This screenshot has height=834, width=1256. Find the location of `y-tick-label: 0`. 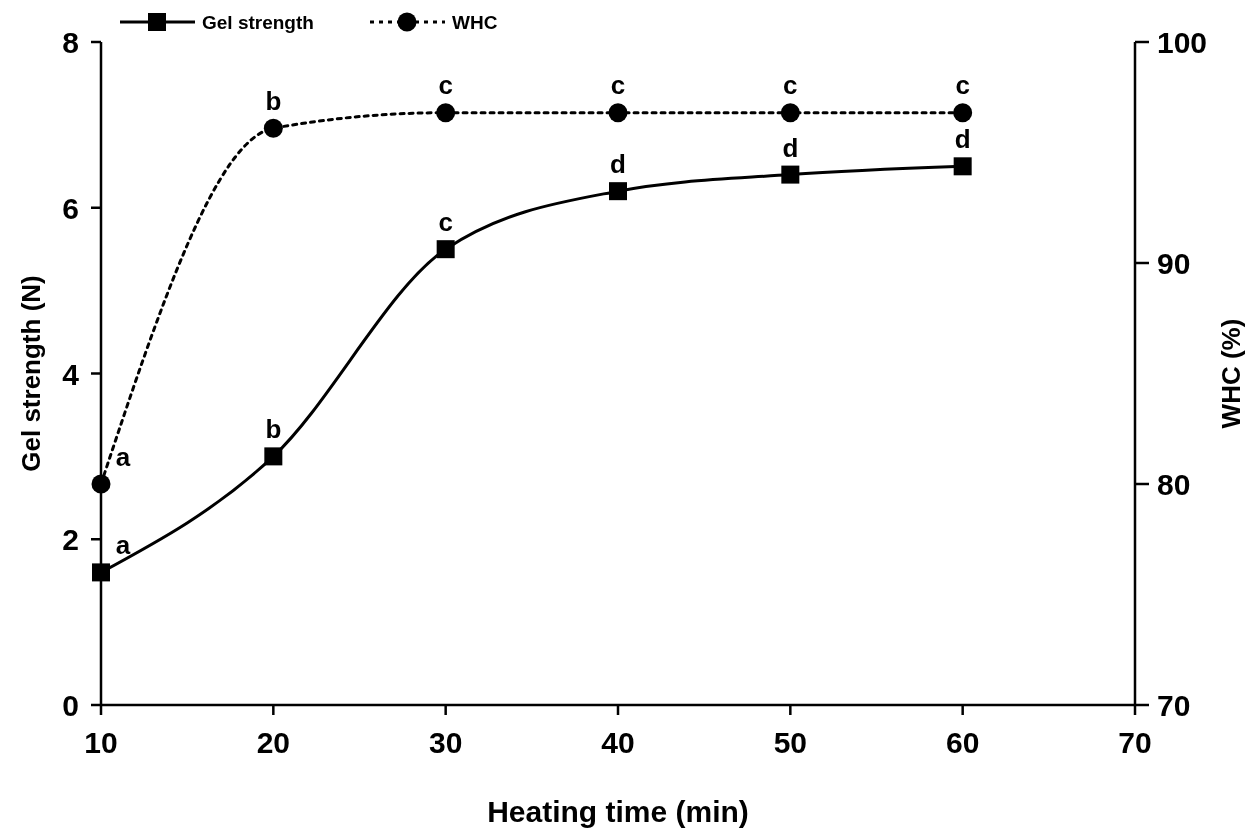

y-tick-label: 0 is located at coordinates (70, 705).